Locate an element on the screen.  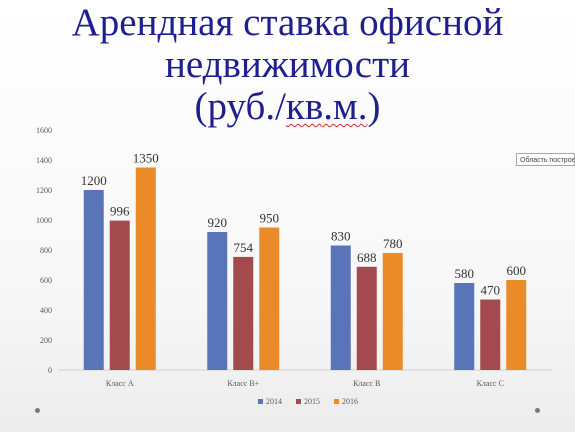
y-tick-label: 400 is located at coordinates (46, 310).